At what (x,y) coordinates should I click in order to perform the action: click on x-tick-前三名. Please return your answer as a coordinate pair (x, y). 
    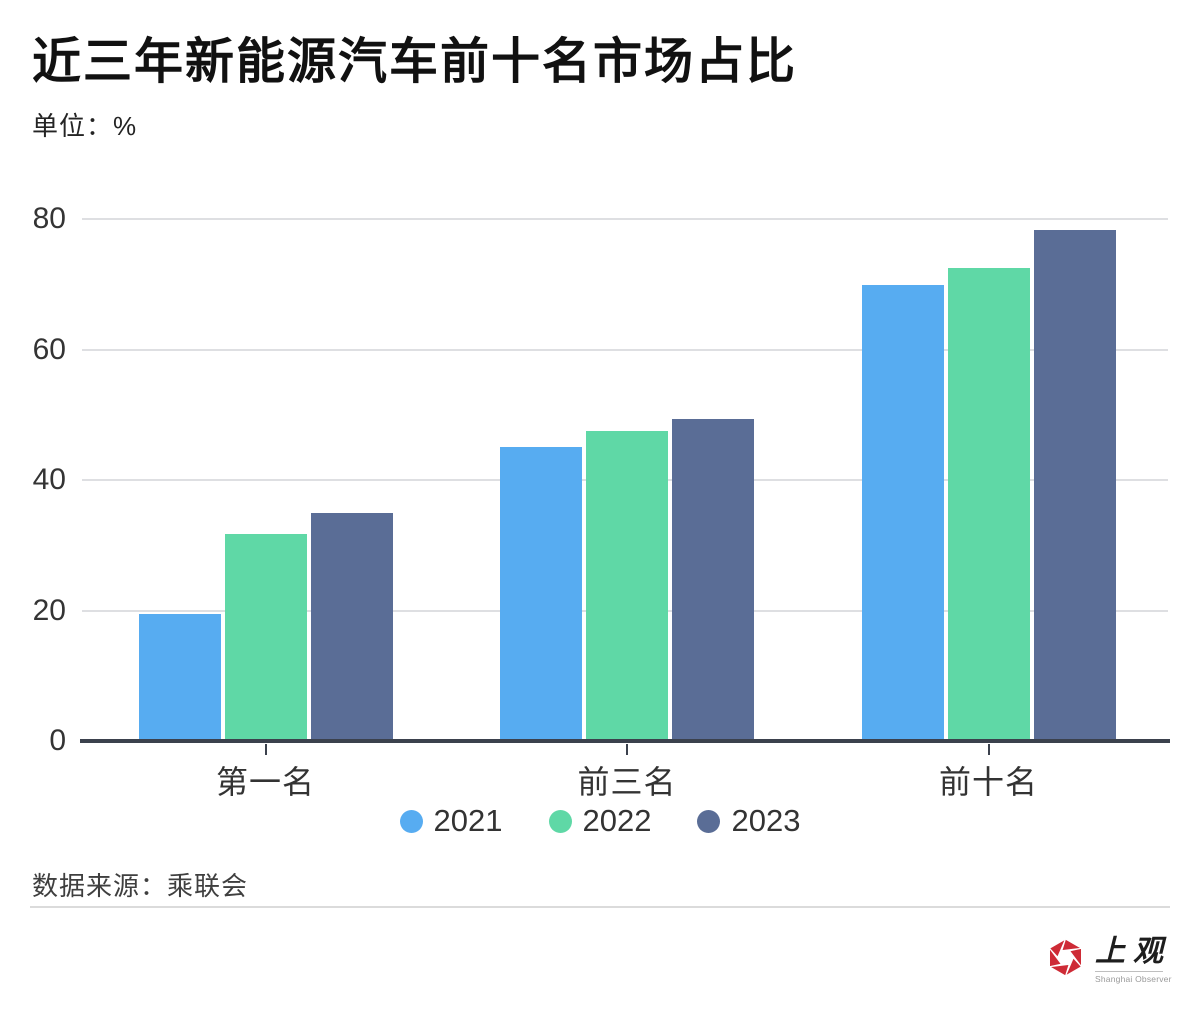
    Looking at the image, I should click on (627, 749).